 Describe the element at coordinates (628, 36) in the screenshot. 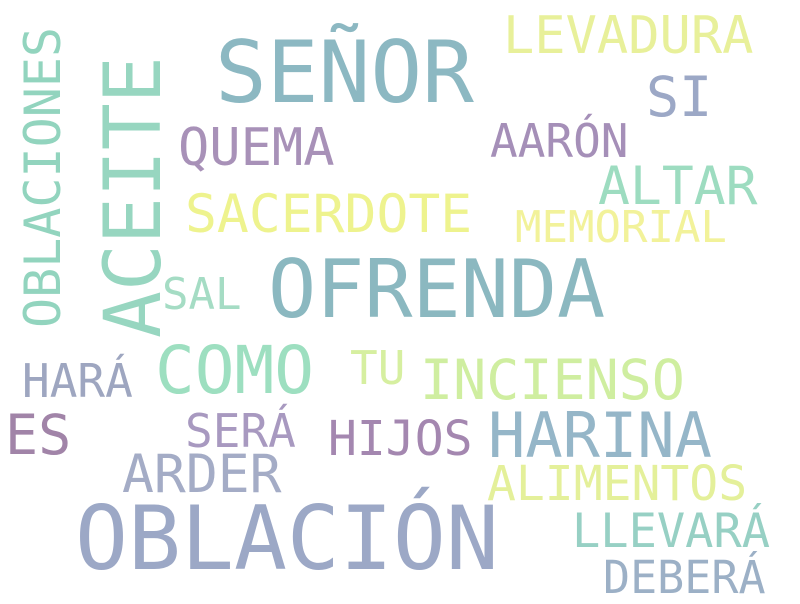

I see `word-levadura: LEVADURA` at that location.